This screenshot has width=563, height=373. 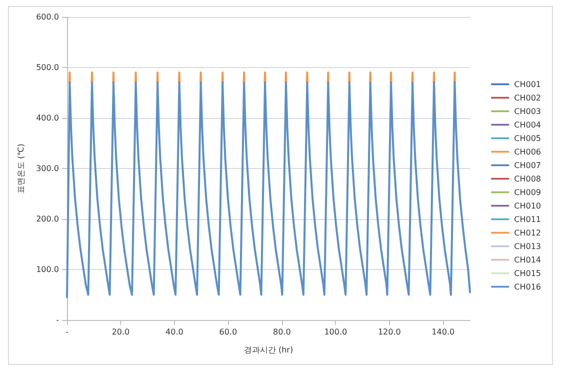 What do you see at coordinates (269, 350) in the screenshot?
I see `x-axis-title: 경과시간 (hr)` at bounding box center [269, 350].